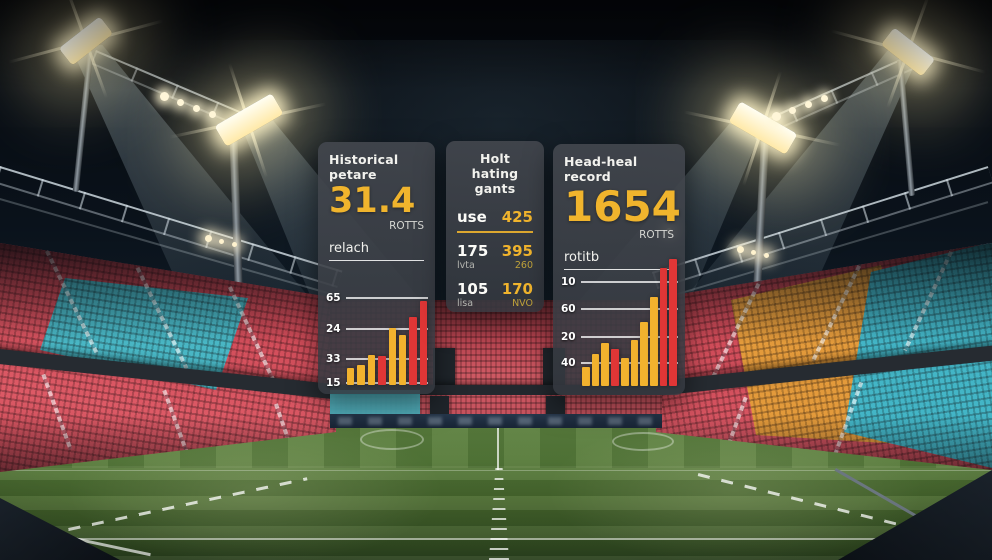 This screenshot has width=992, height=560. Describe the element at coordinates (495, 294) in the screenshot. I see `stat-row: 105 lisa 170 NVO` at that location.